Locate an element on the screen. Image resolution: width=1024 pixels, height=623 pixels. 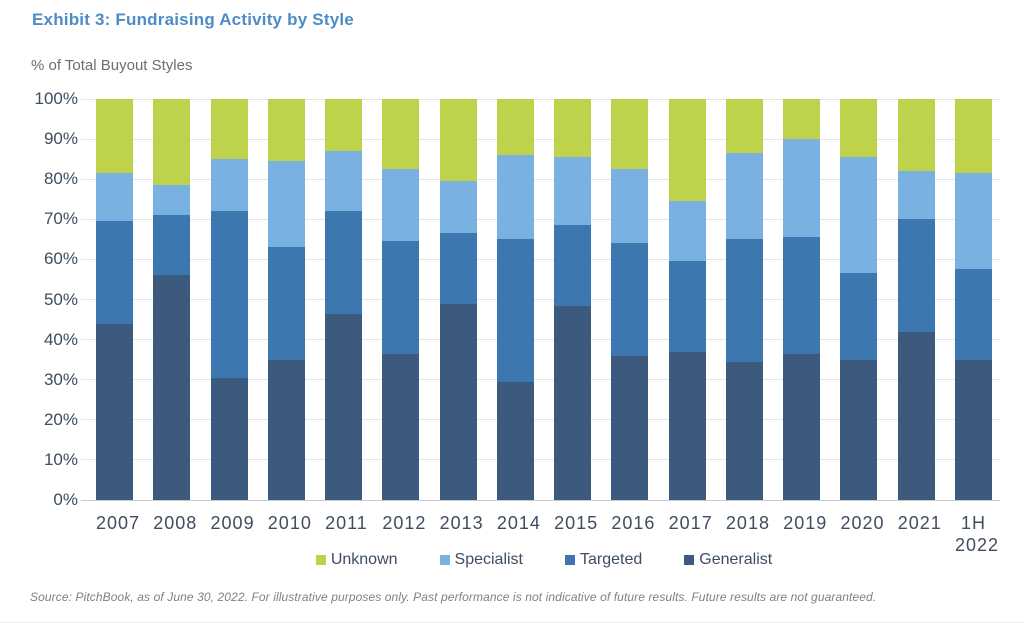
legend-item-targeted: Targeted is located at coordinates (603, 560).